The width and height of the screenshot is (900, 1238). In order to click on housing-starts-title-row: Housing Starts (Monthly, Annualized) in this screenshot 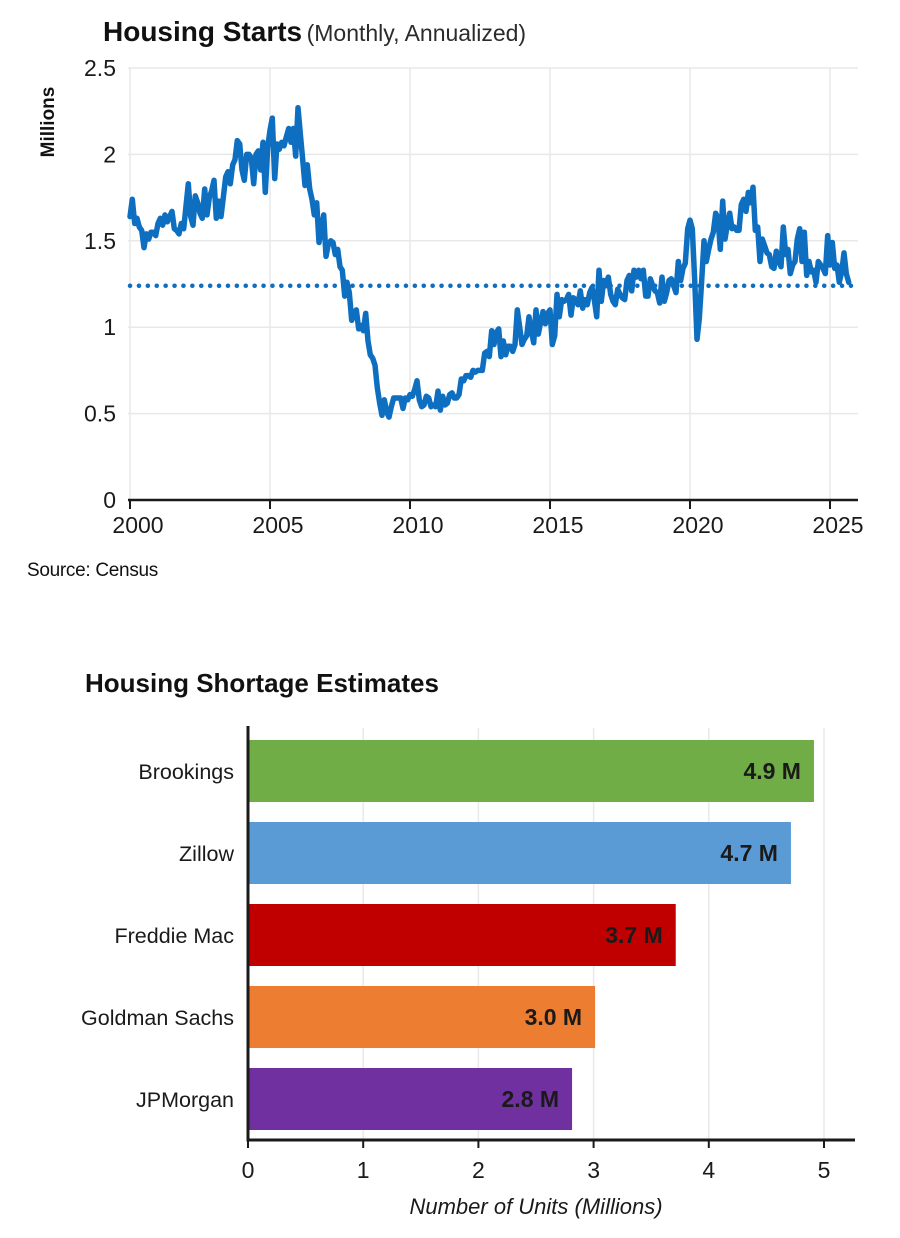, I will do `click(314, 32)`.